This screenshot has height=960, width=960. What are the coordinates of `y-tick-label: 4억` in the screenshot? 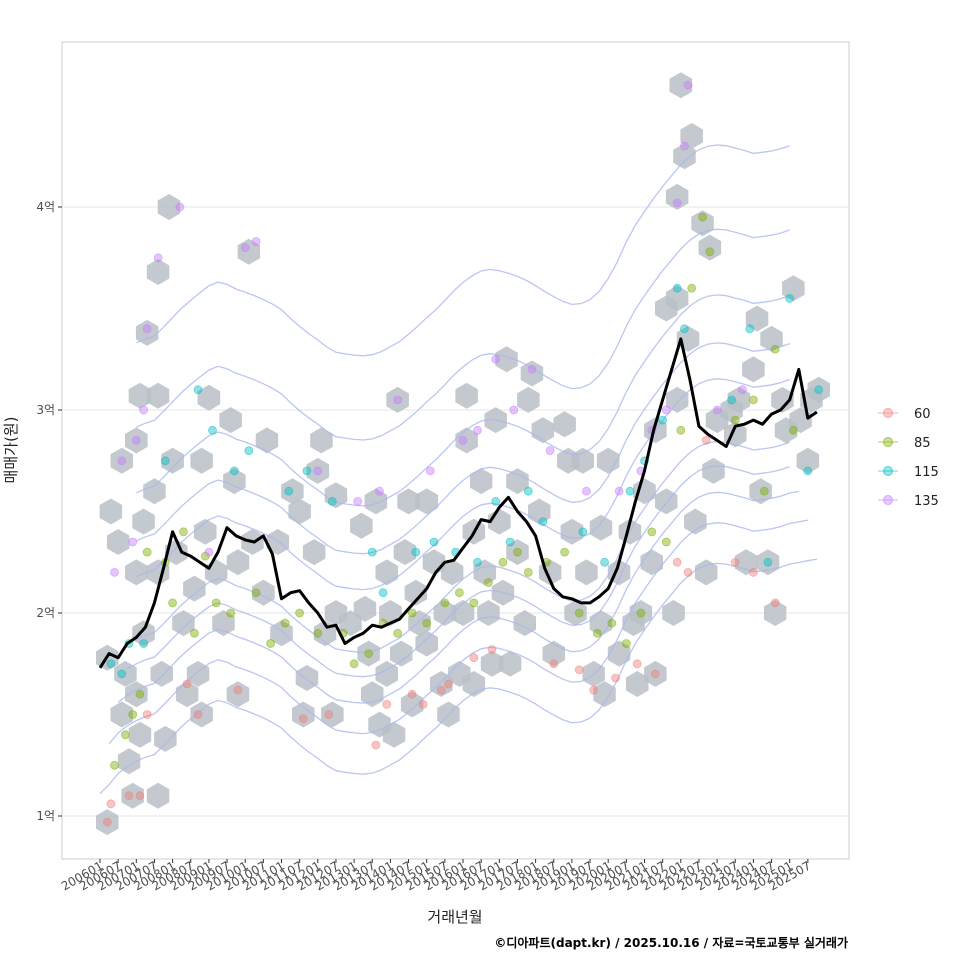 It's located at (45, 207).